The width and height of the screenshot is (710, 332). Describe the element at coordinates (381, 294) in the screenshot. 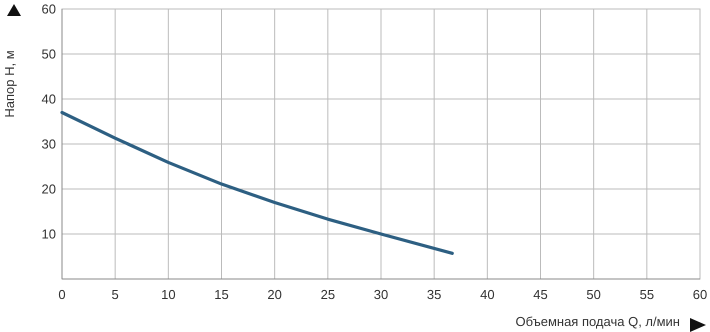

I see `x-tick-label: 30` at that location.